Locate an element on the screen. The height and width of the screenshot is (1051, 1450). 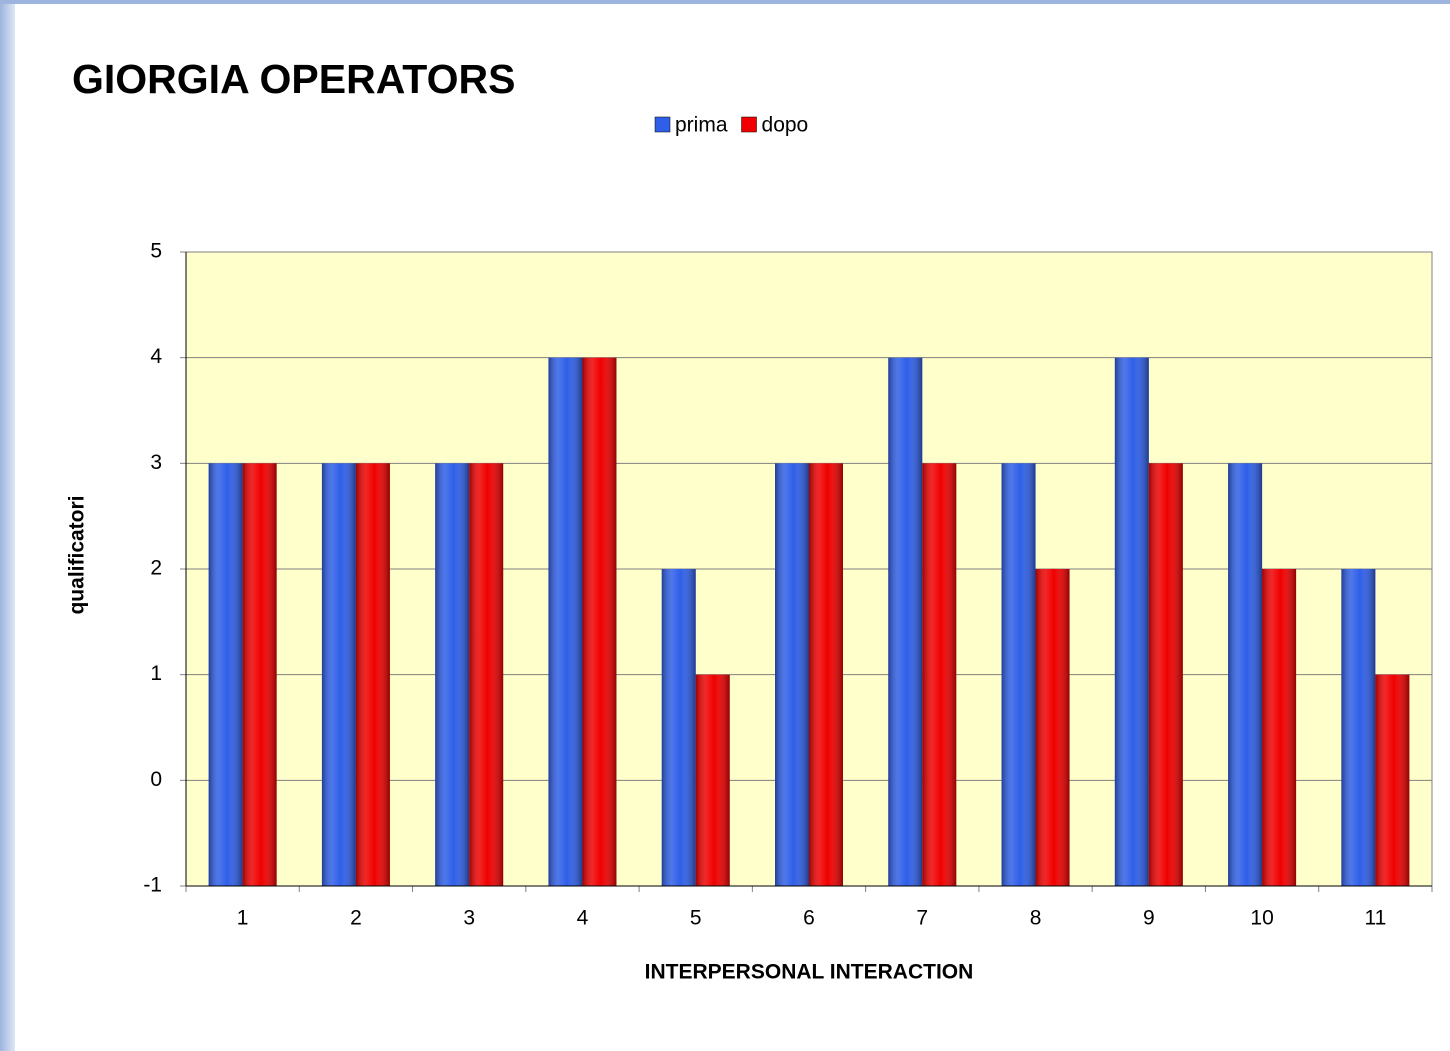
y-tick-label: -1 is located at coordinates (152, 885).